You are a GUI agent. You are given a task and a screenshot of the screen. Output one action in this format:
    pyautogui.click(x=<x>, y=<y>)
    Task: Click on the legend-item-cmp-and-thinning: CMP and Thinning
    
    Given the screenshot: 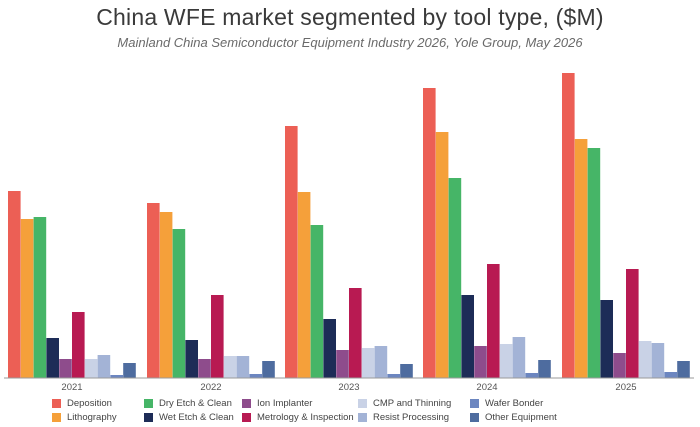 What is the action you would take?
    pyautogui.click(x=414, y=403)
    